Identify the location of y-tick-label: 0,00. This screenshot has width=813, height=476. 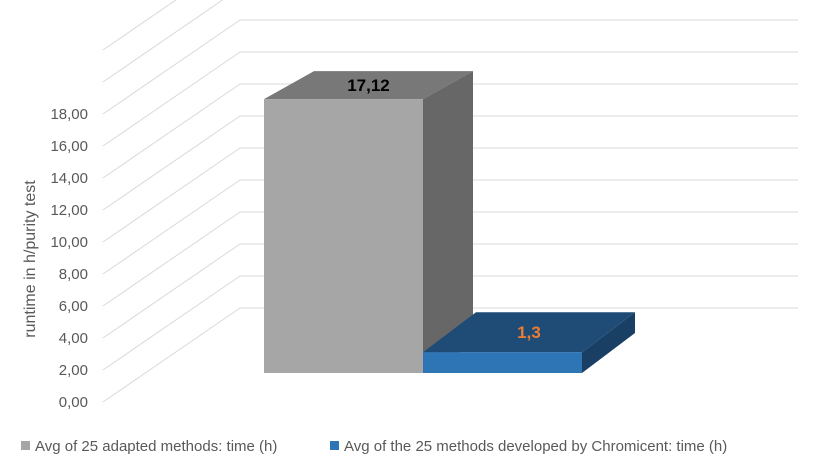
(73, 402).